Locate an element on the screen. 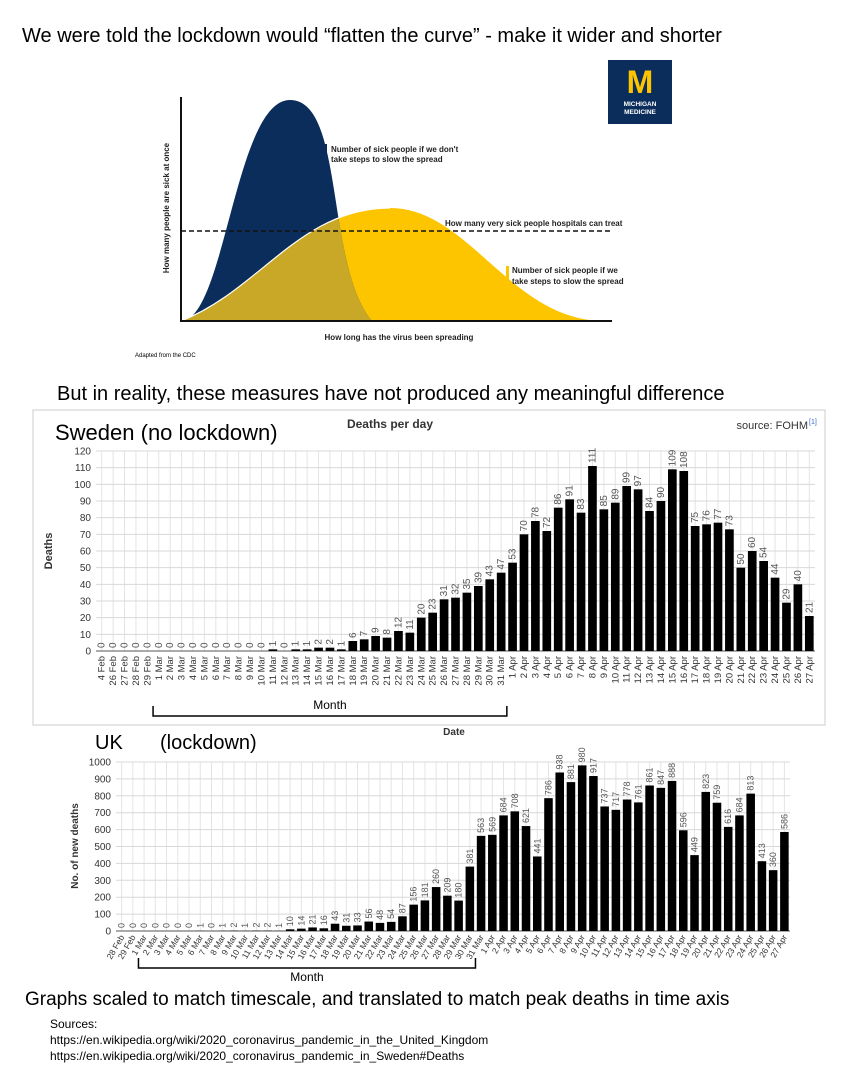  data-label: 97 is located at coordinates (638, 481).